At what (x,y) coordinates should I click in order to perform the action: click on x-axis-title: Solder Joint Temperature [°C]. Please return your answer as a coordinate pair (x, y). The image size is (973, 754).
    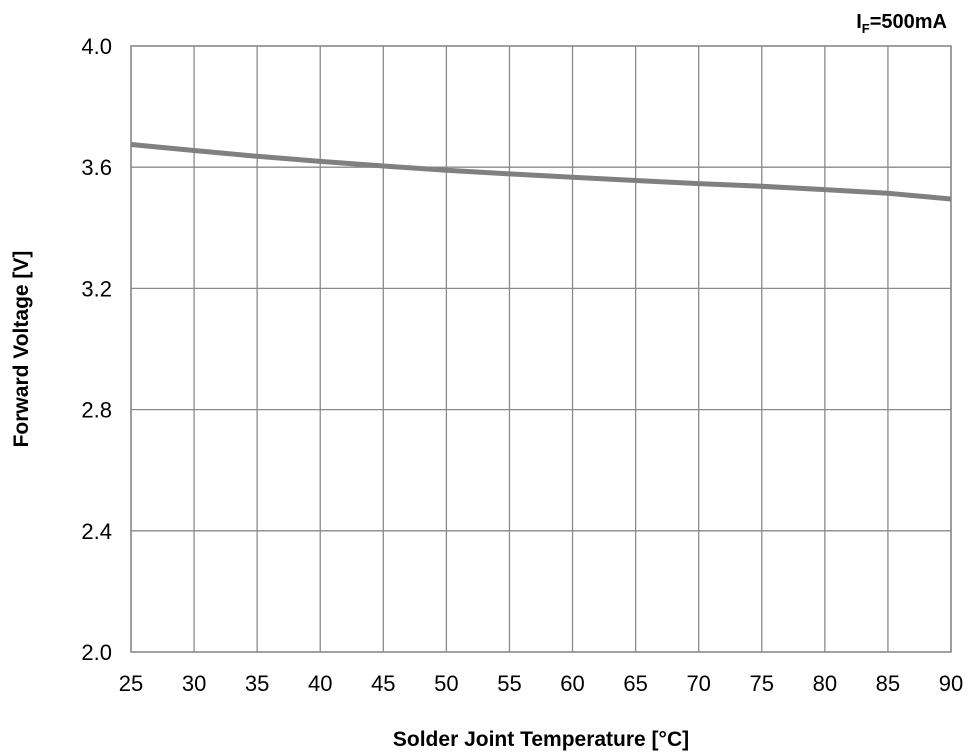
    Looking at the image, I should click on (541, 739).